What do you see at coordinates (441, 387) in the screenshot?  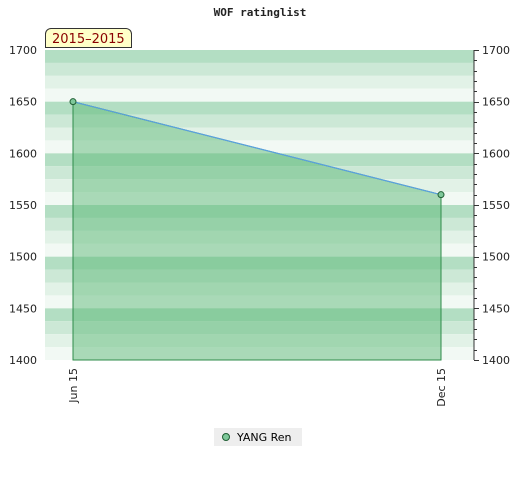 I see `x-tick-label: Dec 15` at bounding box center [441, 387].